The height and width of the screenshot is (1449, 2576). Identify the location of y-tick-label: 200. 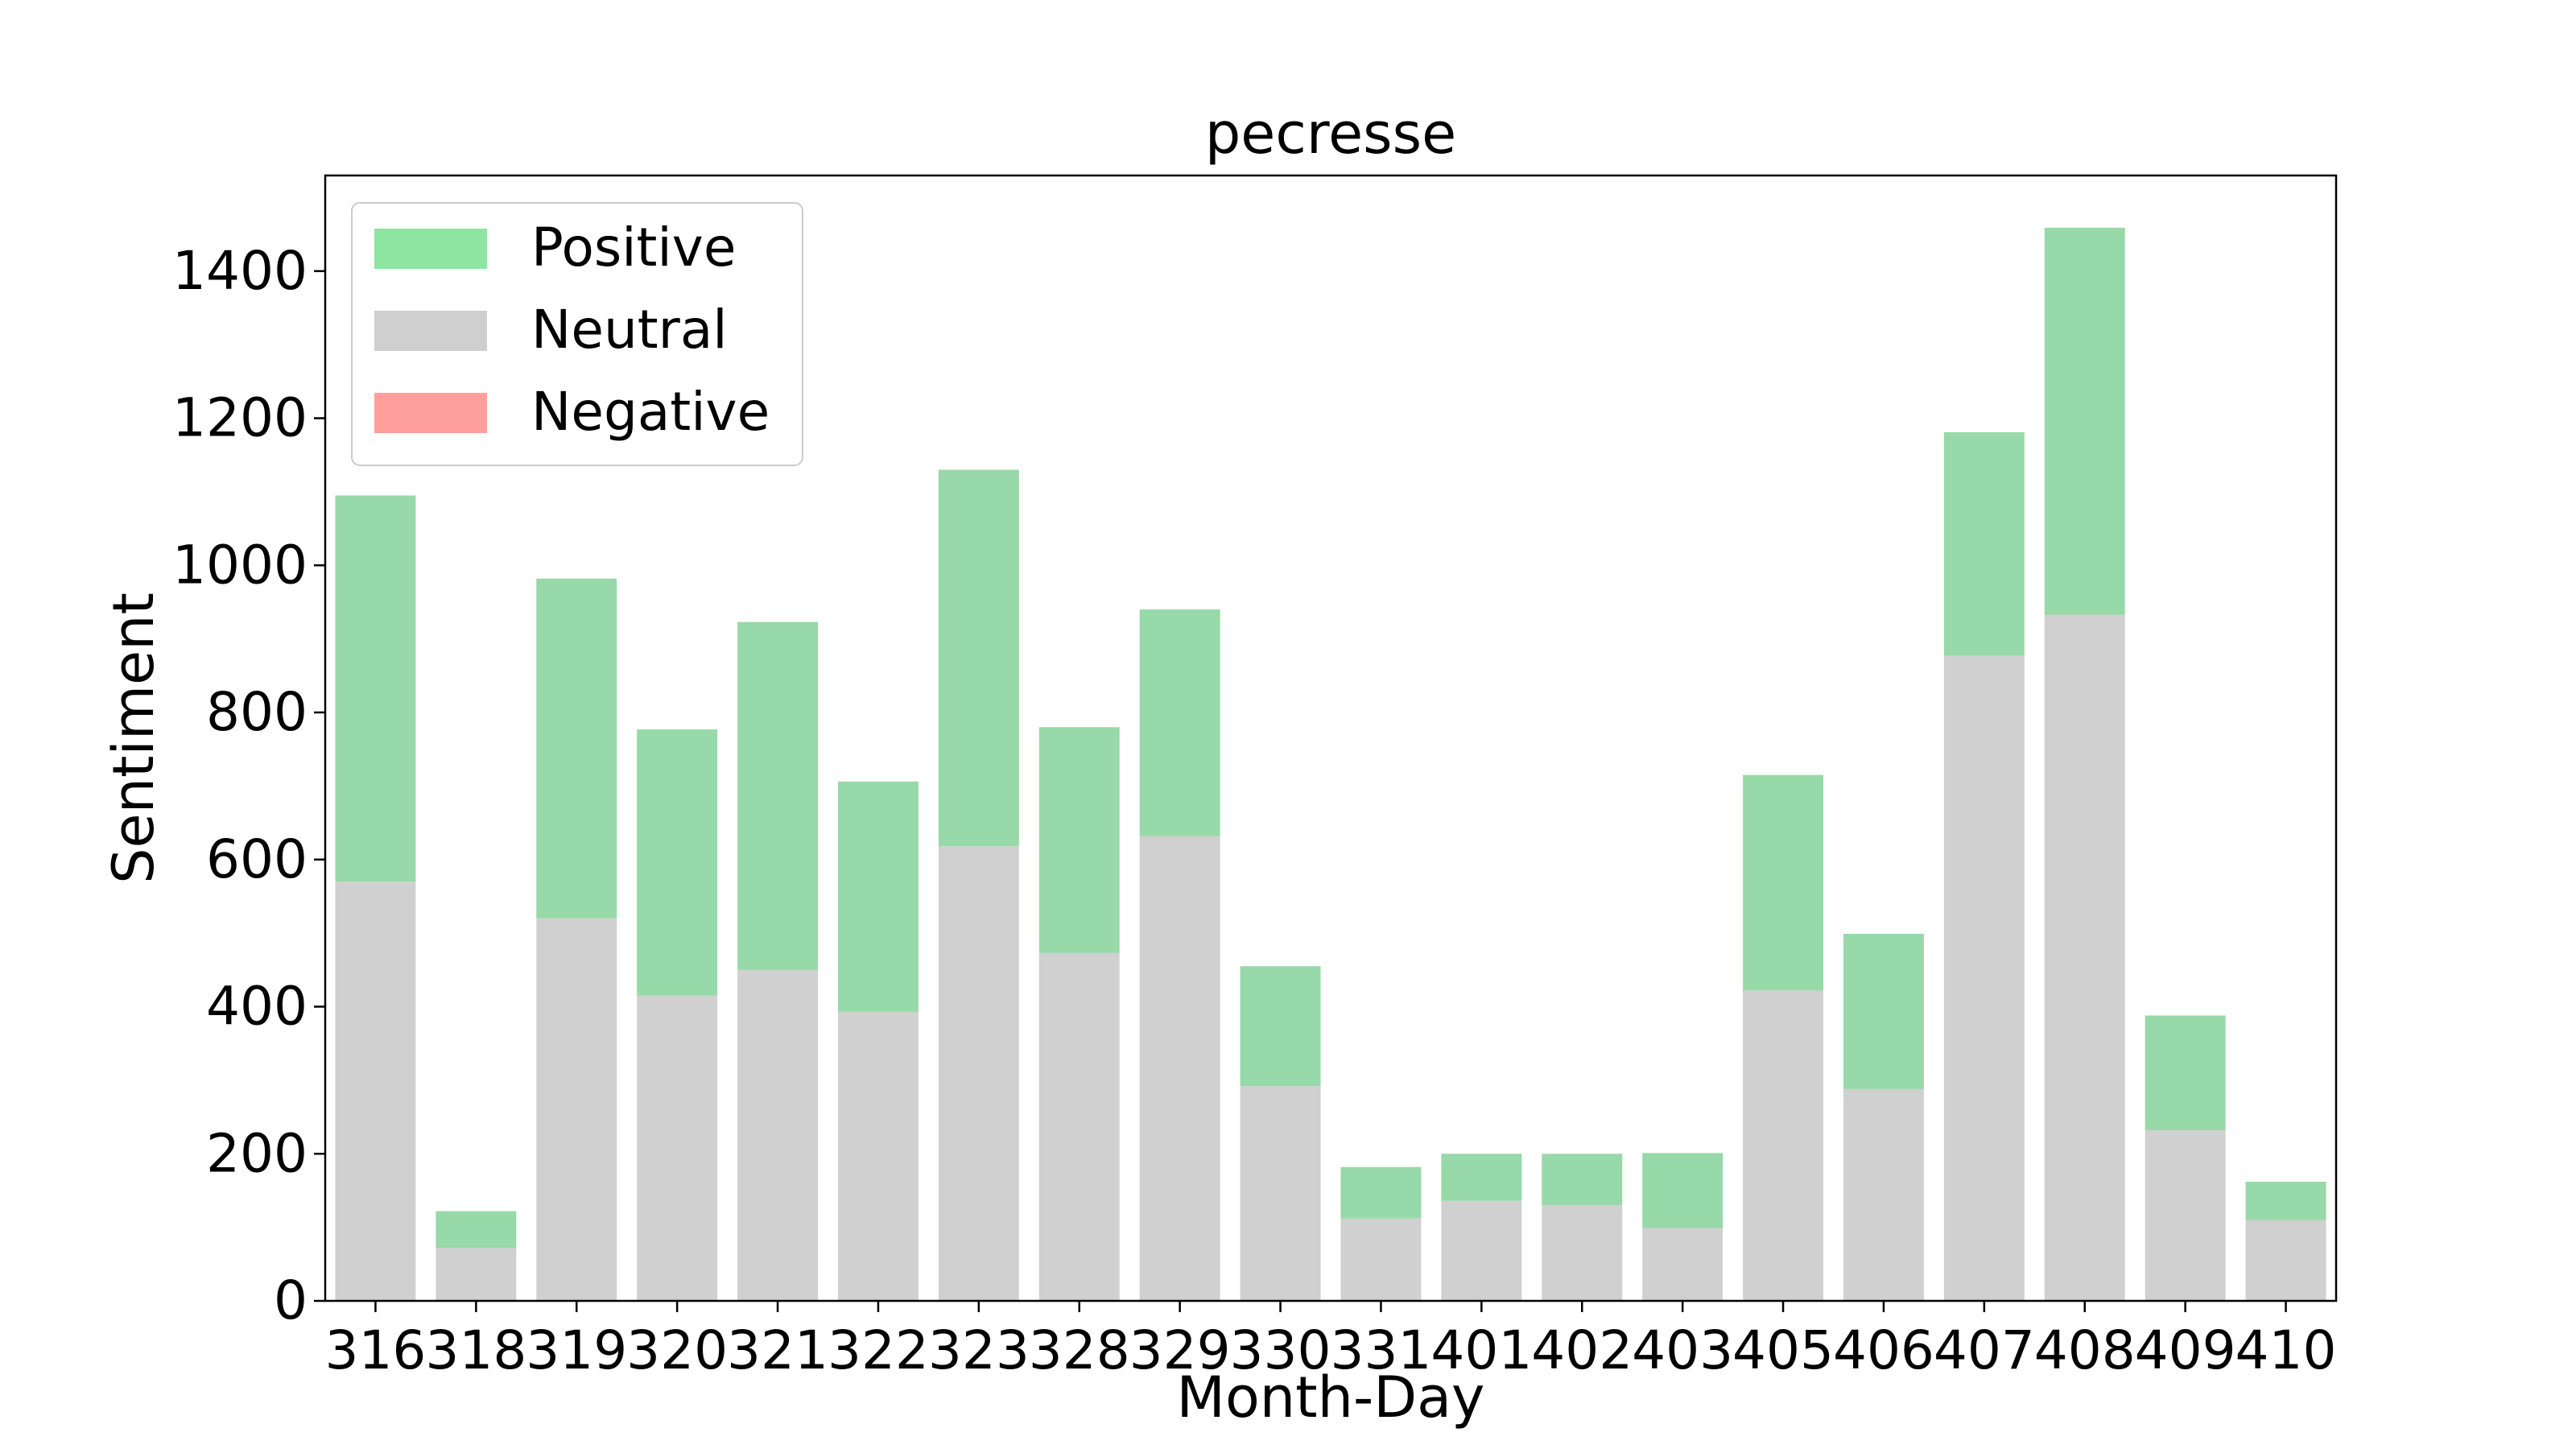
(257, 1153).